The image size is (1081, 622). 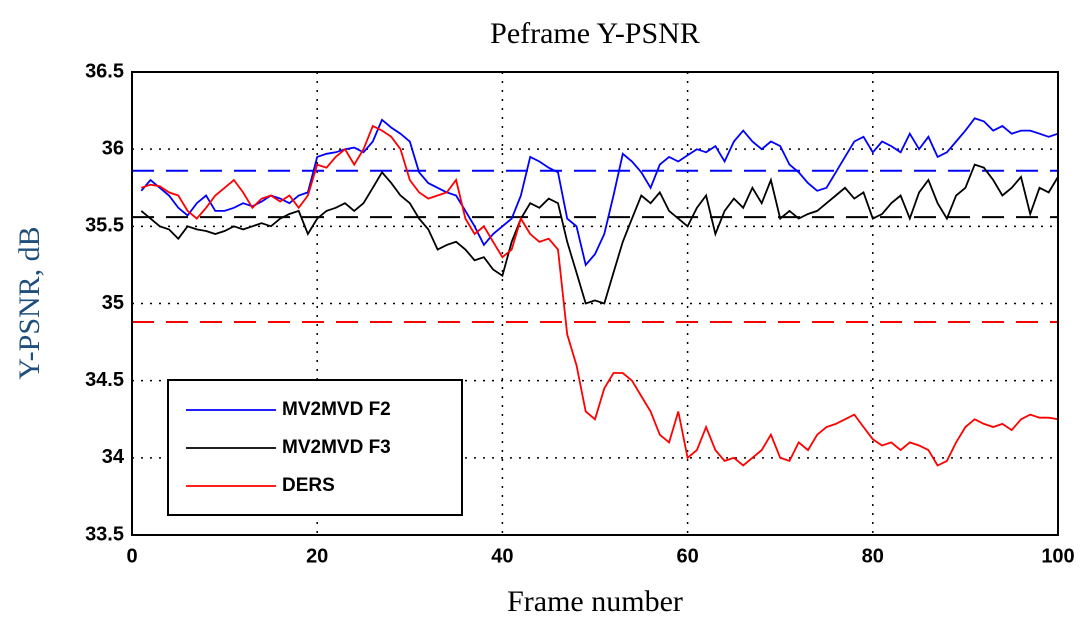 What do you see at coordinates (29, 302) in the screenshot?
I see `y-axis-label: Y-PSNR, dB` at bounding box center [29, 302].